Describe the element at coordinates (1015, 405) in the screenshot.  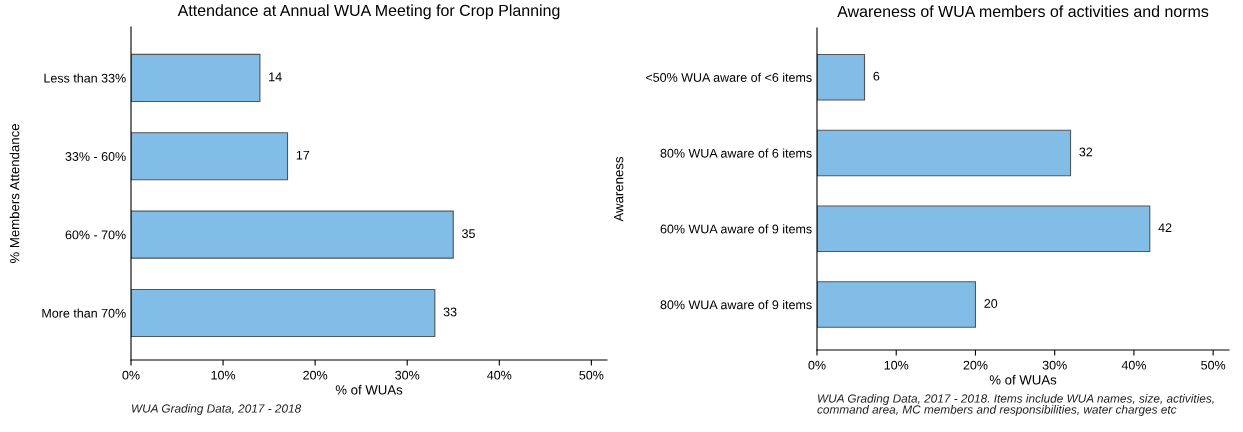
I see `text: WUA Grading Data, 2017 - 2018. Items include WUA names, size, activities, command area, MC members and responsibilities, water charges etc` at that location.